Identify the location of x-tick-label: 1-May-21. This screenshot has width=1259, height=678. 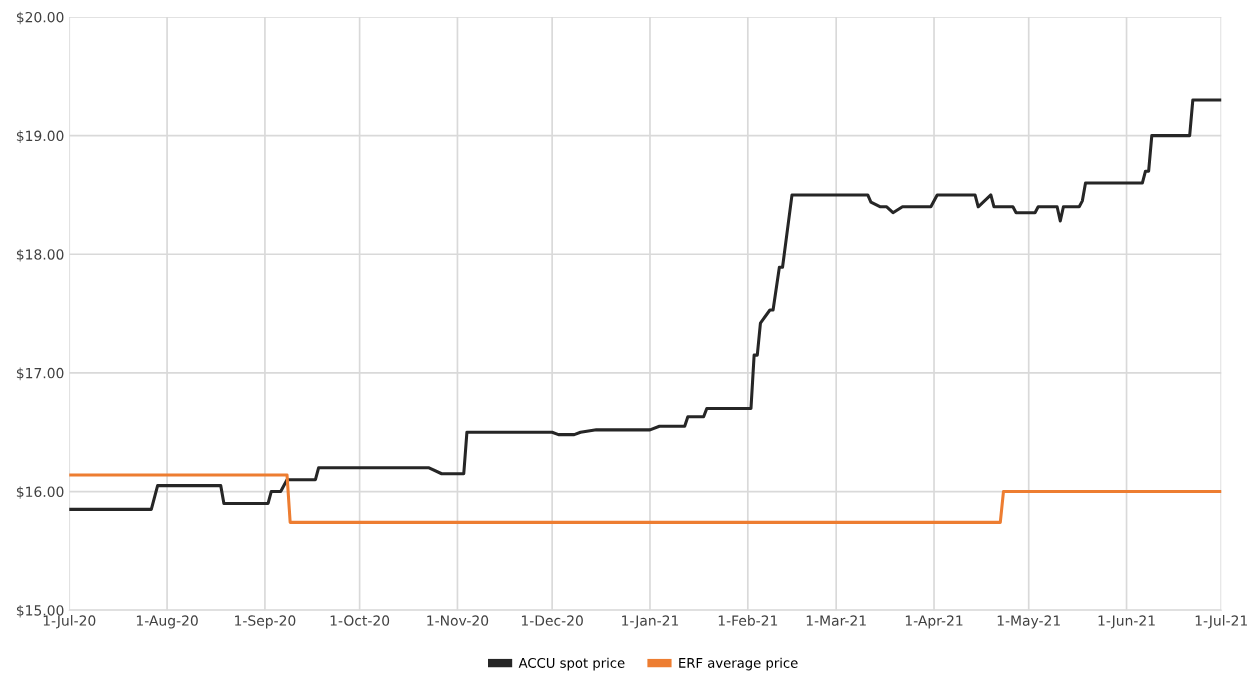
(1028, 622).